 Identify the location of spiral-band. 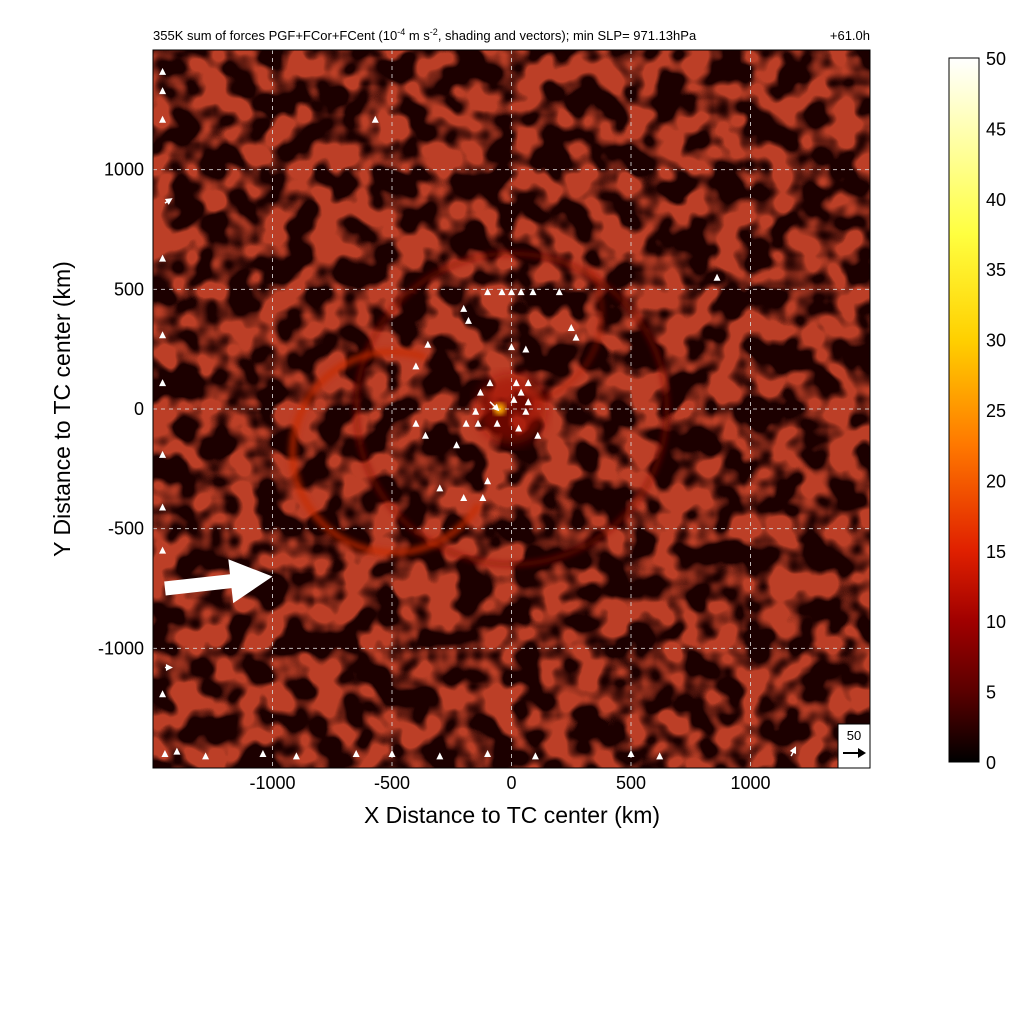
(386, 452).